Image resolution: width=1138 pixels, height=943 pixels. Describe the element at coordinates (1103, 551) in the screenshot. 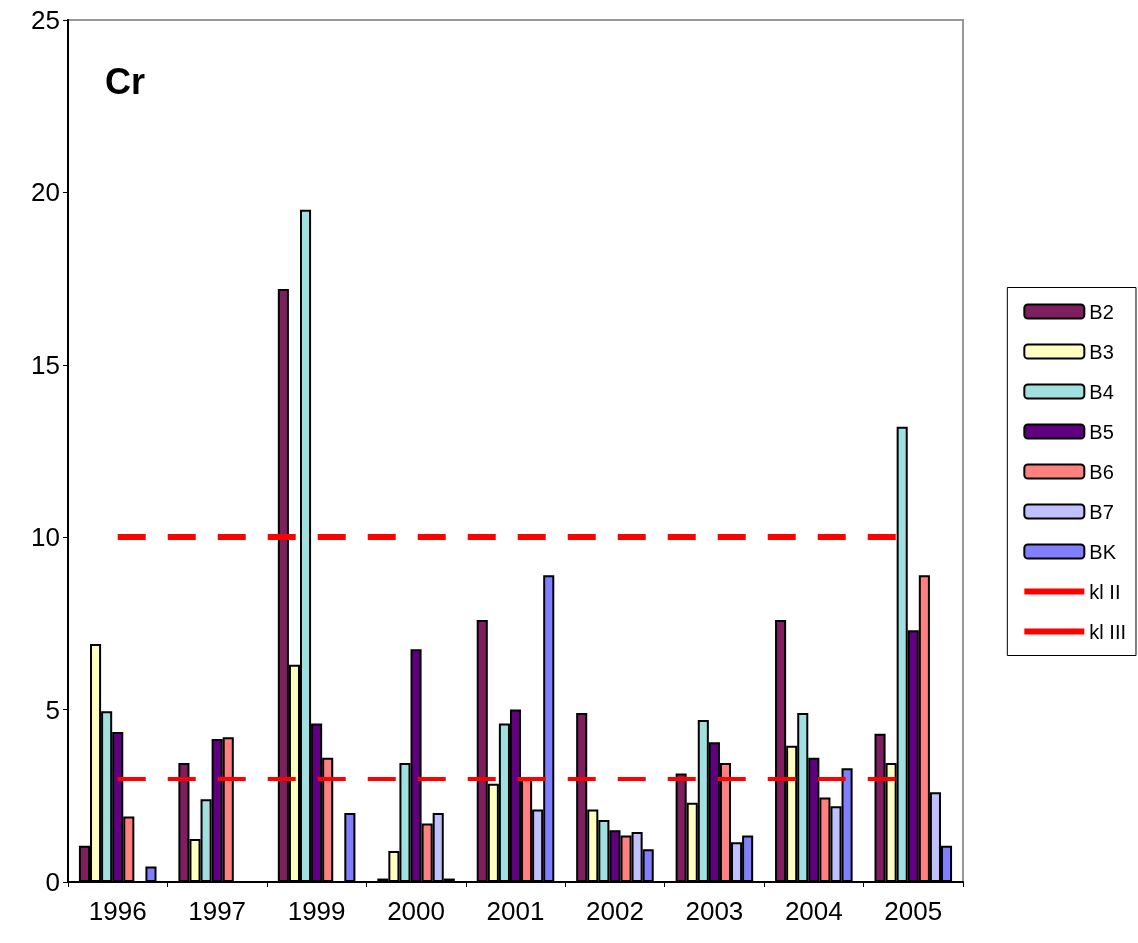

I see `legend-label: BK` at that location.